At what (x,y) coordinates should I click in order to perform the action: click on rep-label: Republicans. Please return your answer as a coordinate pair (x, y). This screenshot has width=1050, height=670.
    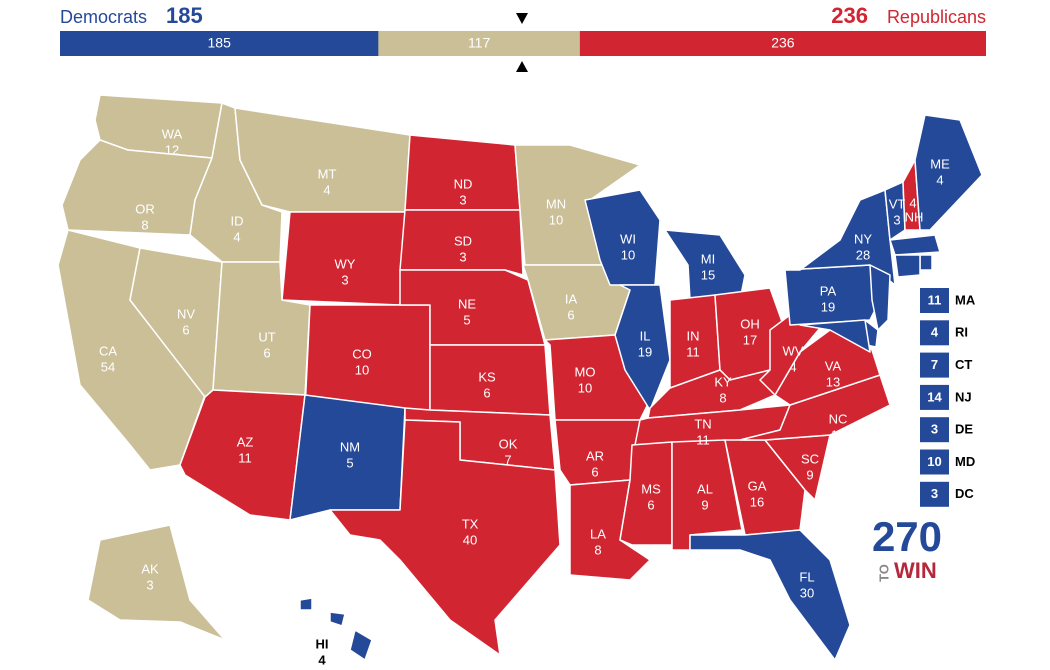
    Looking at the image, I should click on (936, 17).